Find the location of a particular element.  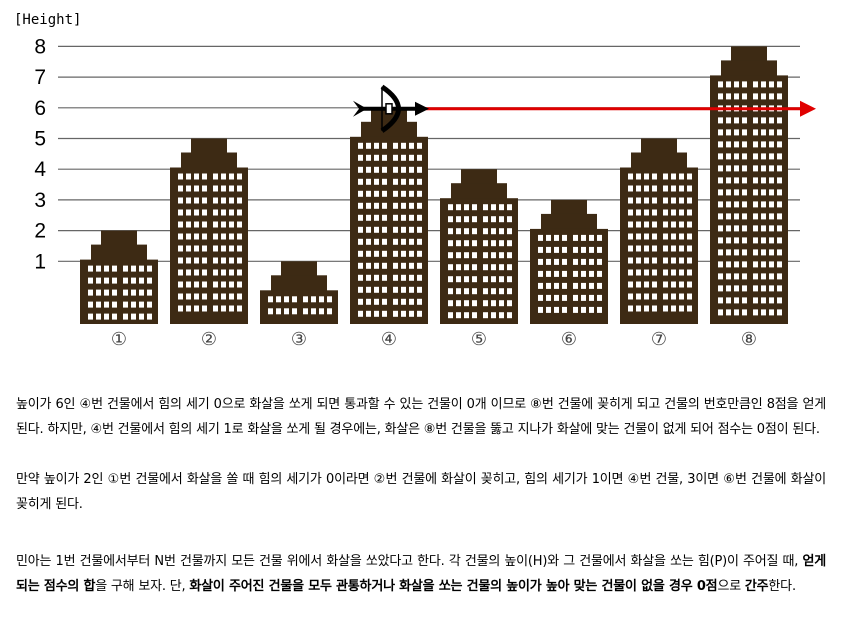

building is located at coordinates (389, 215).